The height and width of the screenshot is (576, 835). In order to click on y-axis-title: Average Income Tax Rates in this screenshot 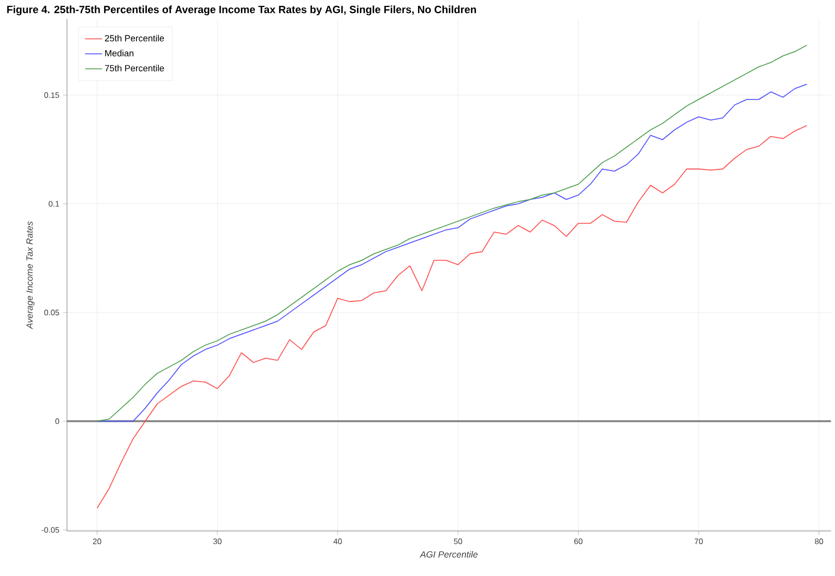, I will do `click(30, 275)`.